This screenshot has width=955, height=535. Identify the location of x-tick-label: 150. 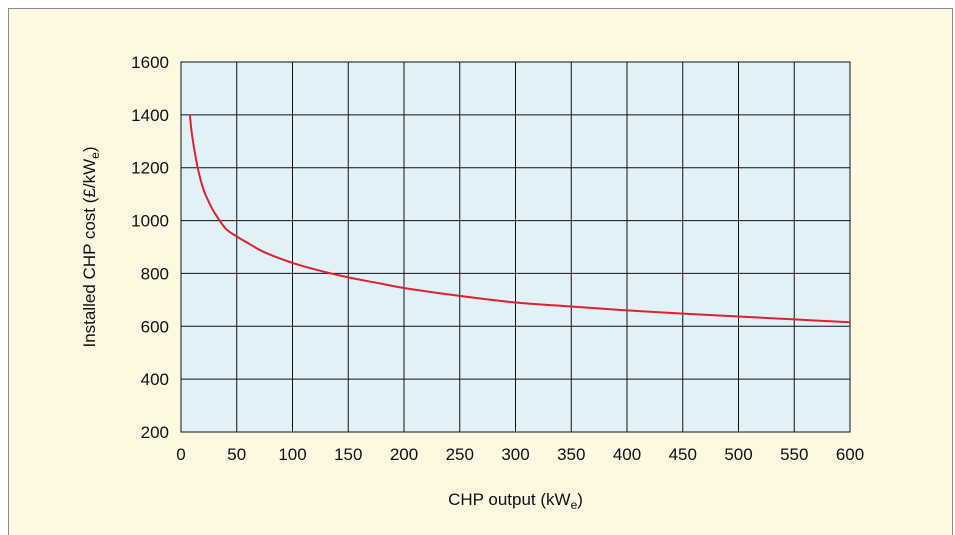
(348, 454).